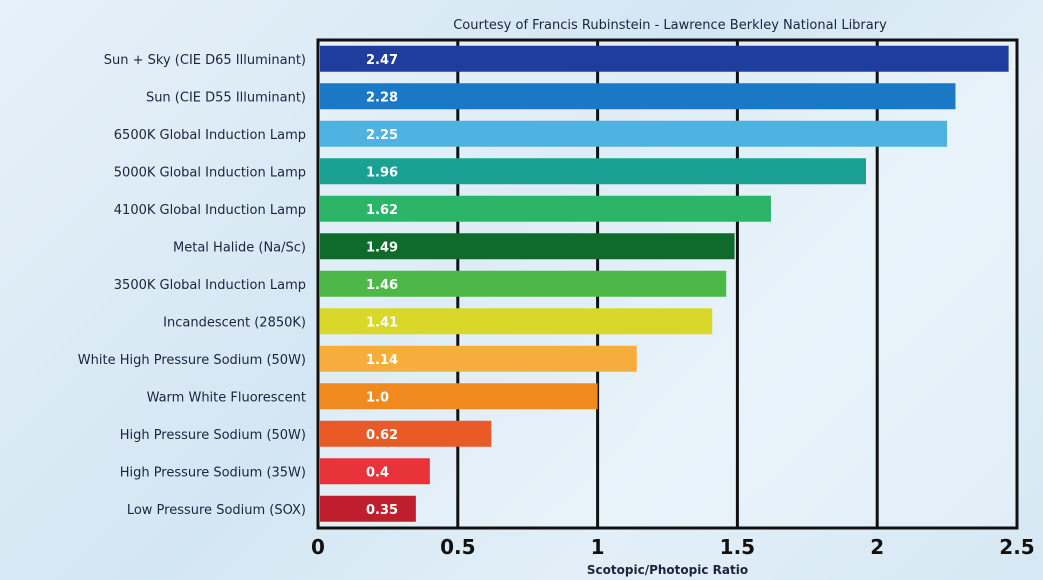 The image size is (1043, 580). I want to click on value-label: 0.62, so click(382, 435).